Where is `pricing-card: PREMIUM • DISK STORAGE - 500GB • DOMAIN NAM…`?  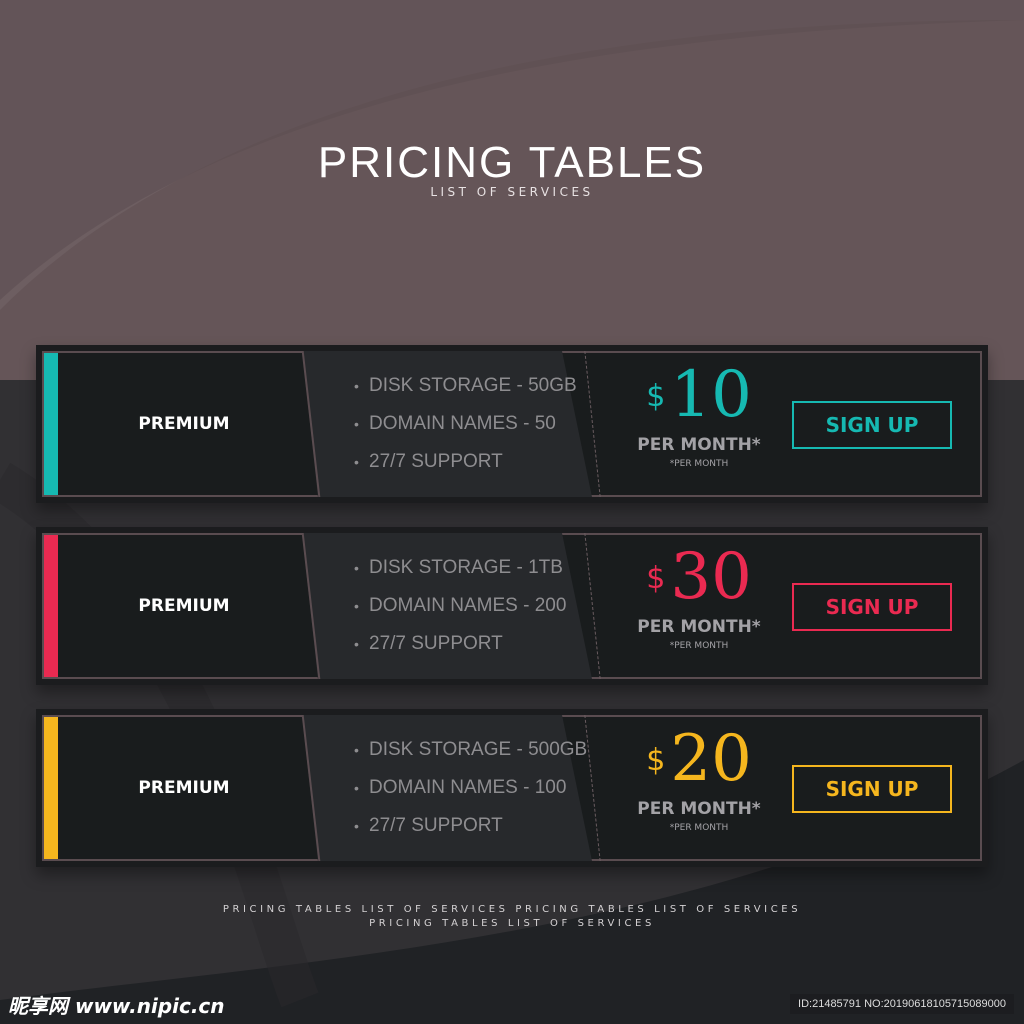
pricing-card: PREMIUM • DISK STORAGE - 500GB • DOMAIN NAM… is located at coordinates (512, 788).